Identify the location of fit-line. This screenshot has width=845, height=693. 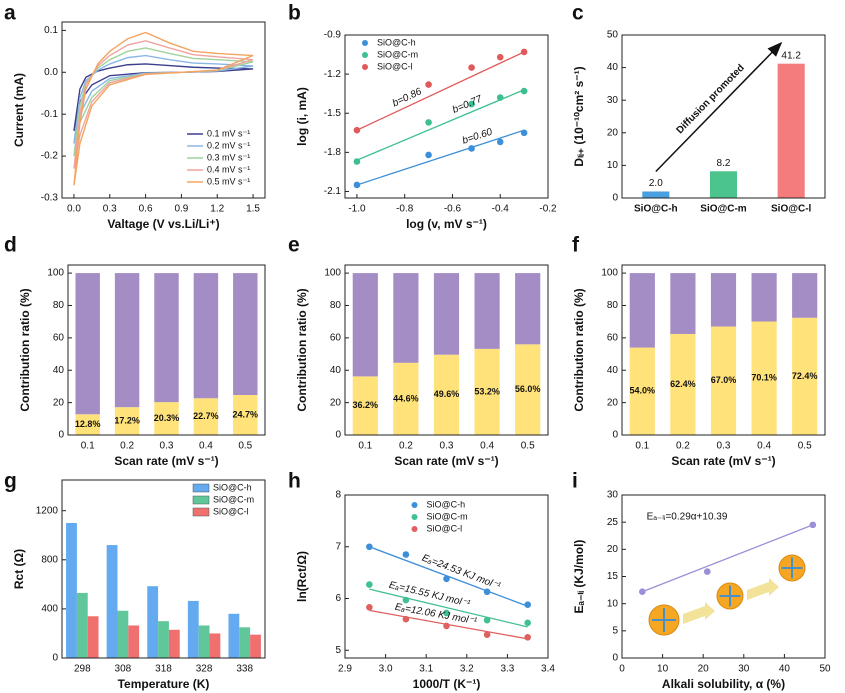
(728, 558).